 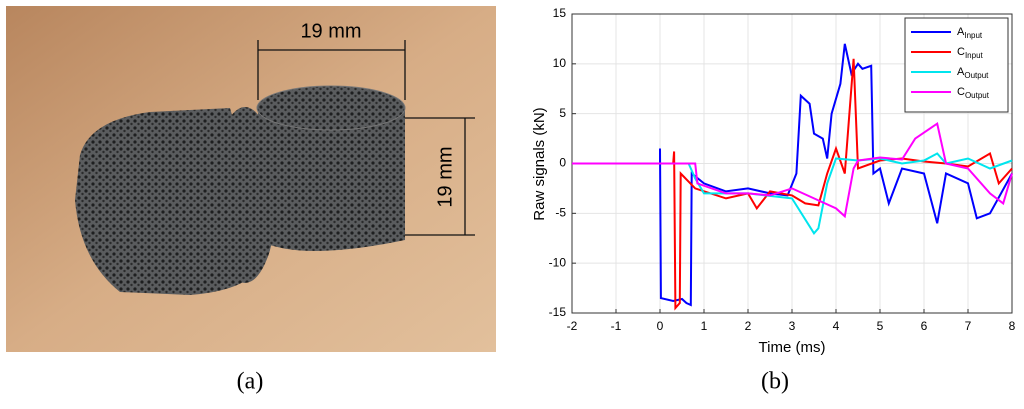 I want to click on foam-cylinder, so click(x=331, y=180).